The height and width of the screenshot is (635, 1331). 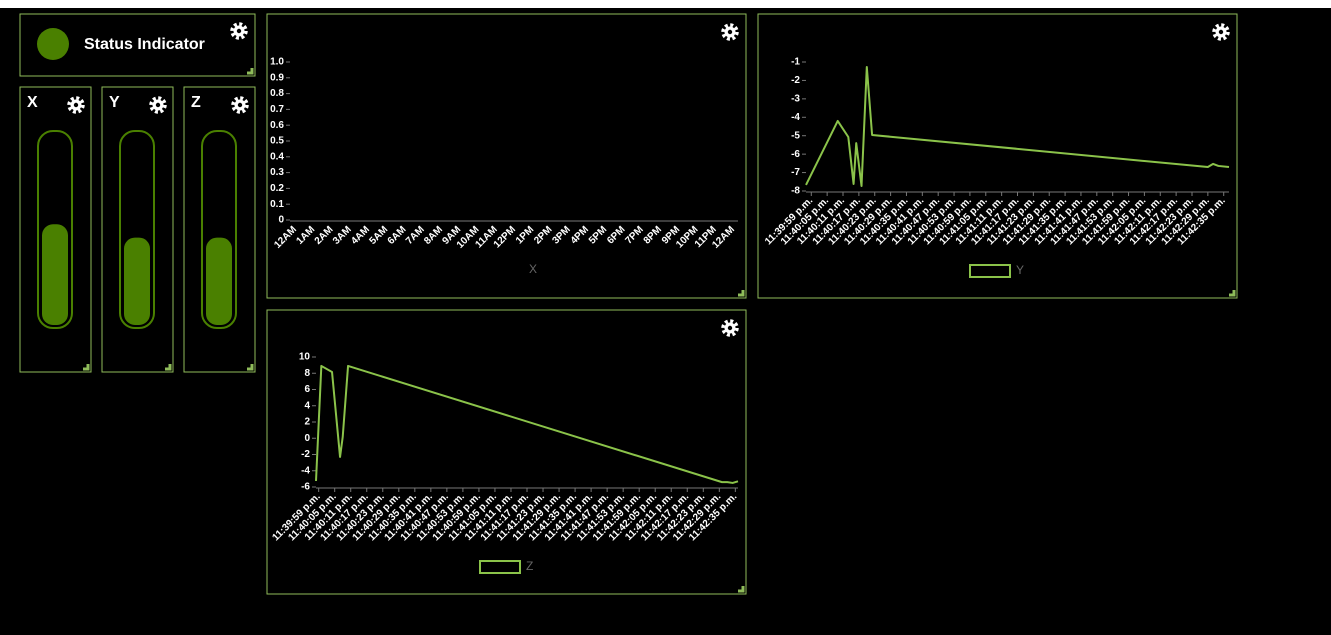 What do you see at coordinates (114, 102) in the screenshot?
I see `gauge-label: Y` at bounding box center [114, 102].